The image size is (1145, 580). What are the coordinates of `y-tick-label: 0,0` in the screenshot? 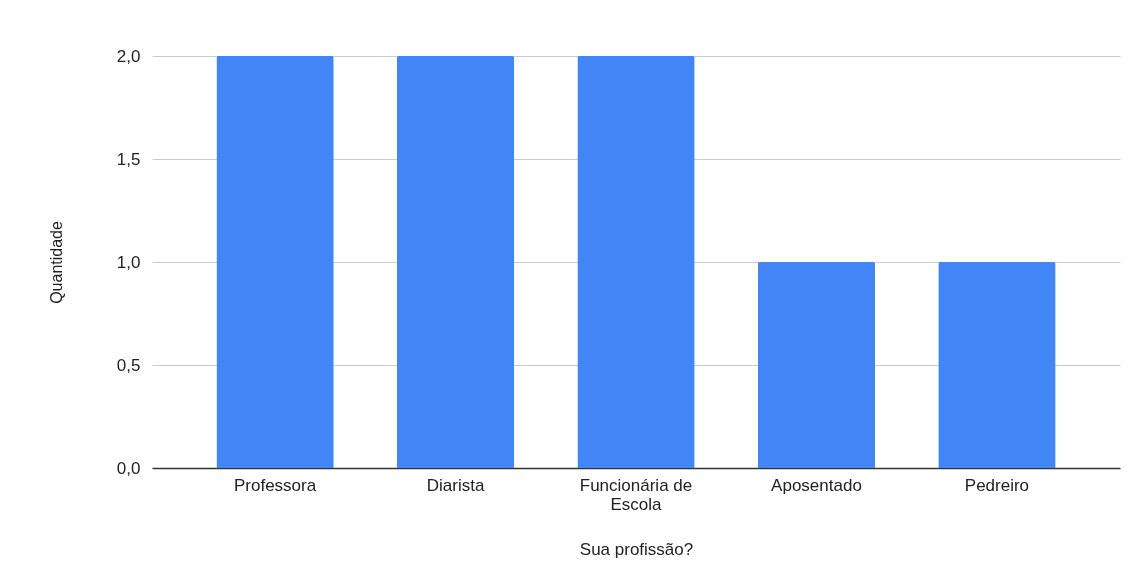 It's located at (128, 468).